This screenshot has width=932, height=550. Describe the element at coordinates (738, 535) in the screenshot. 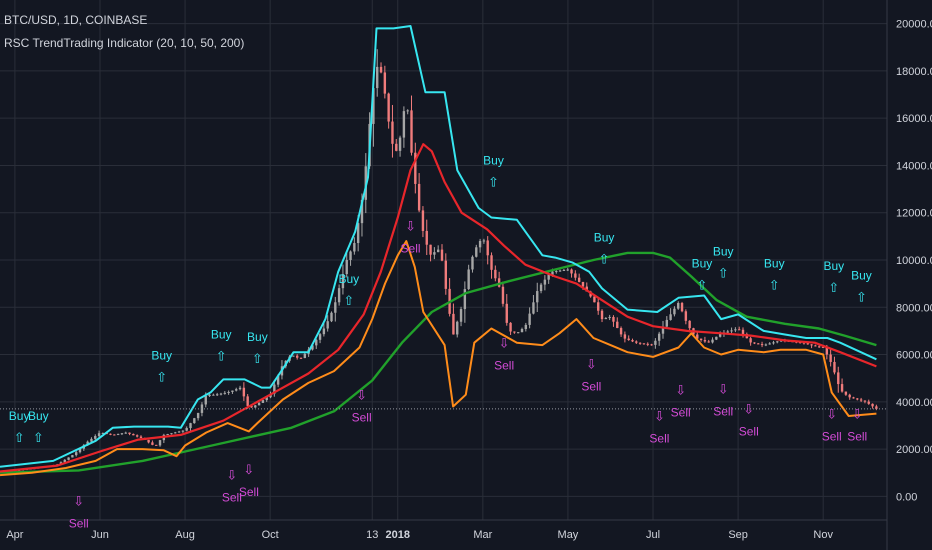

I see `x-tick-label: Sep` at that location.